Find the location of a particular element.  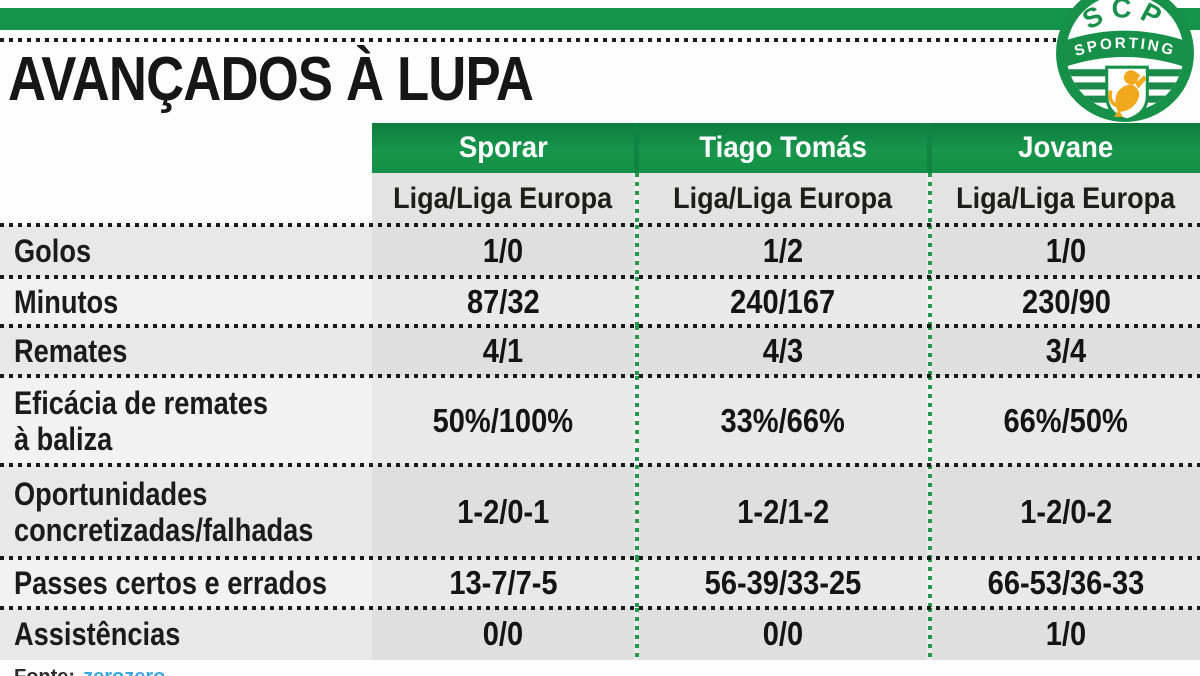

player-name: Sporar is located at coordinates (503, 147).